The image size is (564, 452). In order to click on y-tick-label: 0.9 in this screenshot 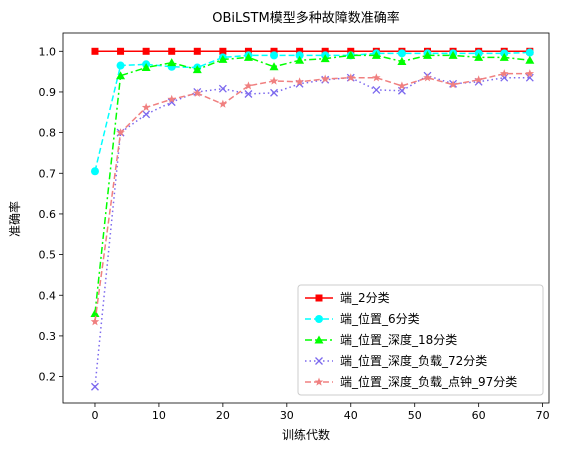, I will do `click(48, 92)`.